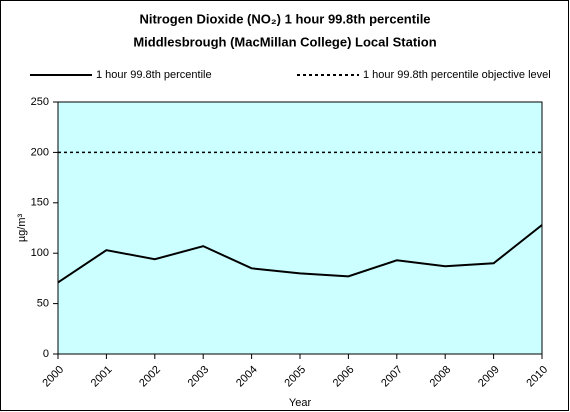 Image resolution: width=570 pixels, height=412 pixels. Describe the element at coordinates (40, 102) in the screenshot. I see `y-tick-label: 250` at that location.